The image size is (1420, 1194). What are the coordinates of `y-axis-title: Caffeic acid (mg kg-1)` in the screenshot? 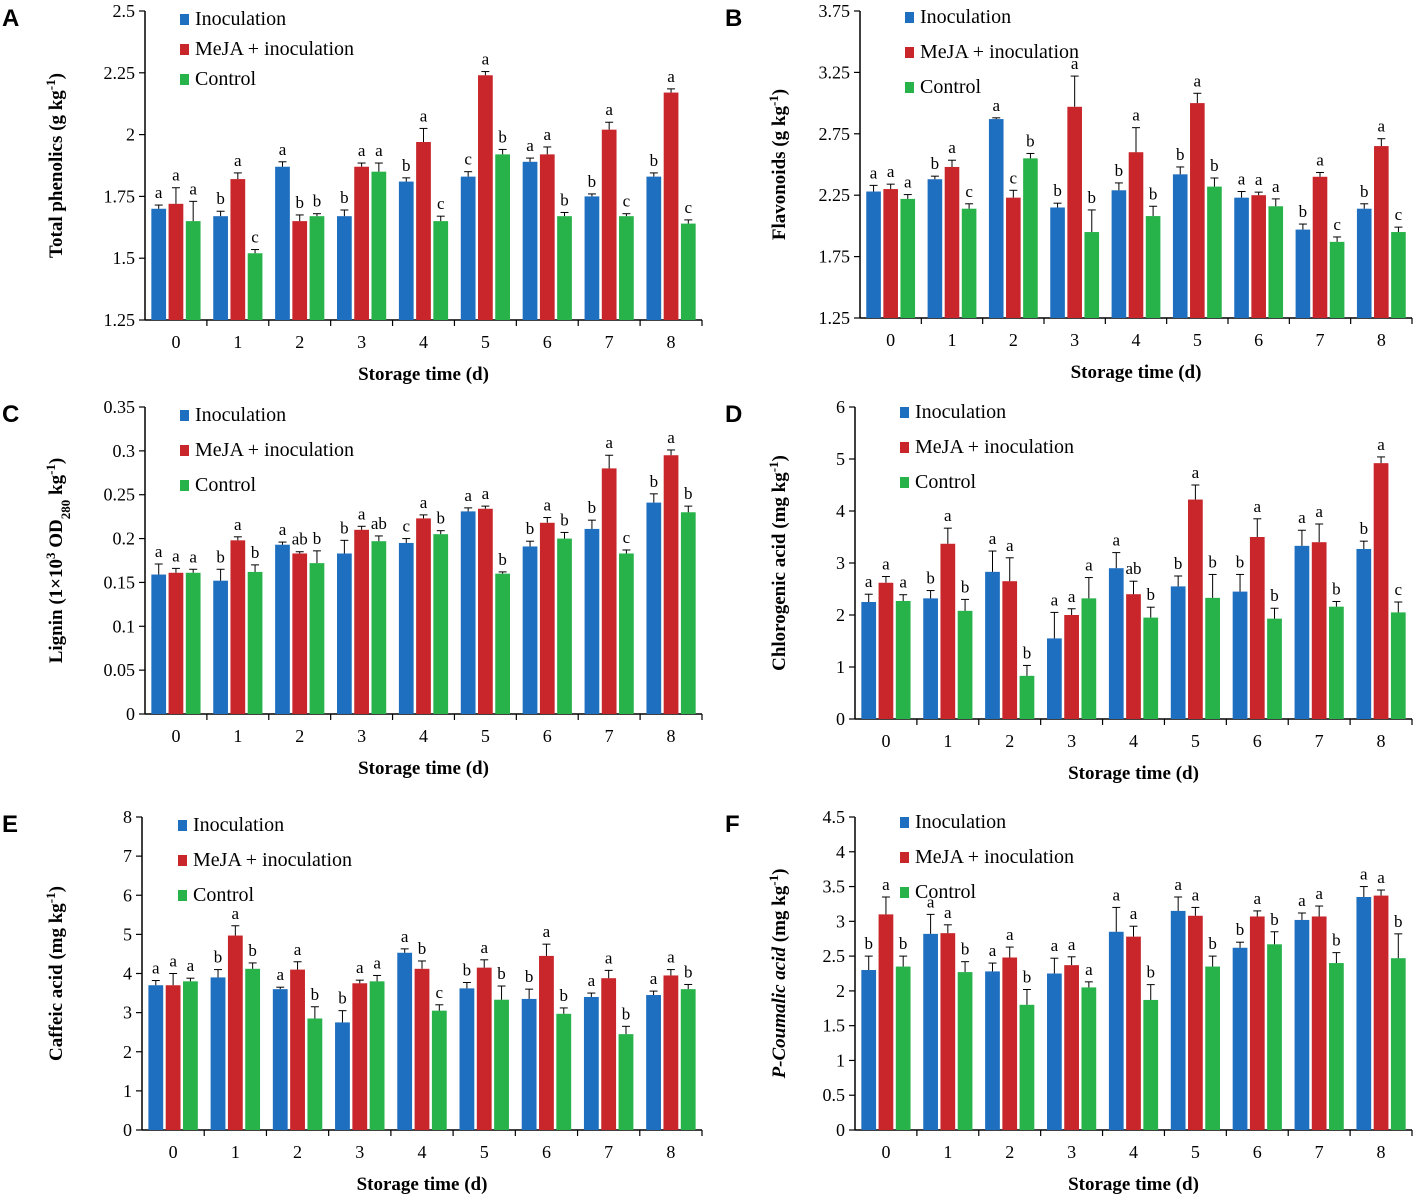 It's located at (55, 973).